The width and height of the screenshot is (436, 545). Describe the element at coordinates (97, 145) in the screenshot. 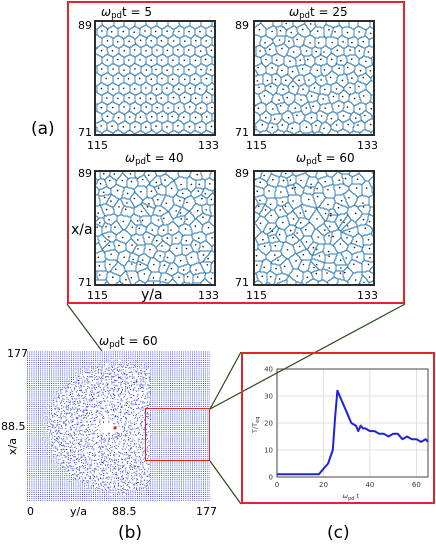

I see `tick-xmin-1: 115` at that location.